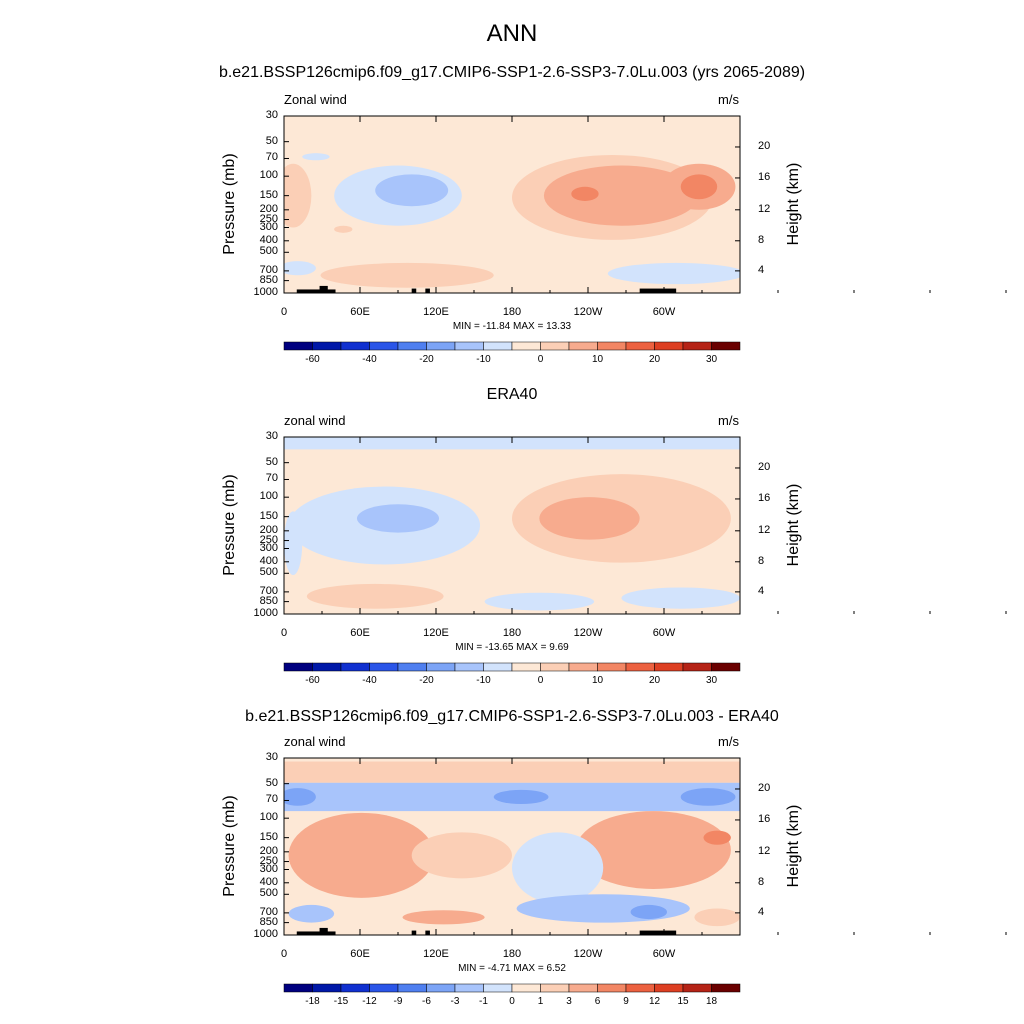 This screenshot has height=1024, width=1024. I want to click on page-title: ANN, so click(512, 33).